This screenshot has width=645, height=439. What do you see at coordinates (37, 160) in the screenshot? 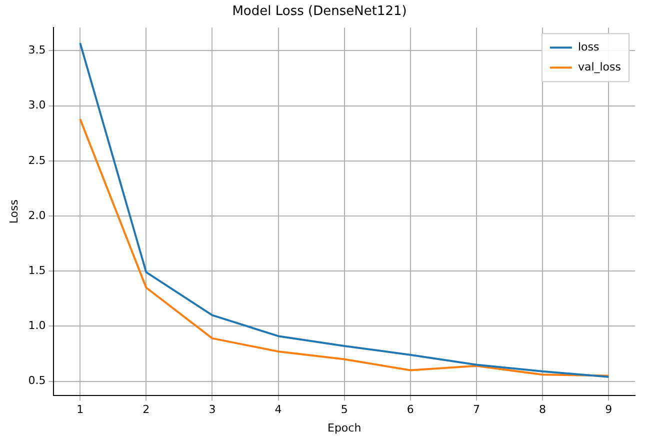
I see `y-tick-label: 2.5` at bounding box center [37, 160].